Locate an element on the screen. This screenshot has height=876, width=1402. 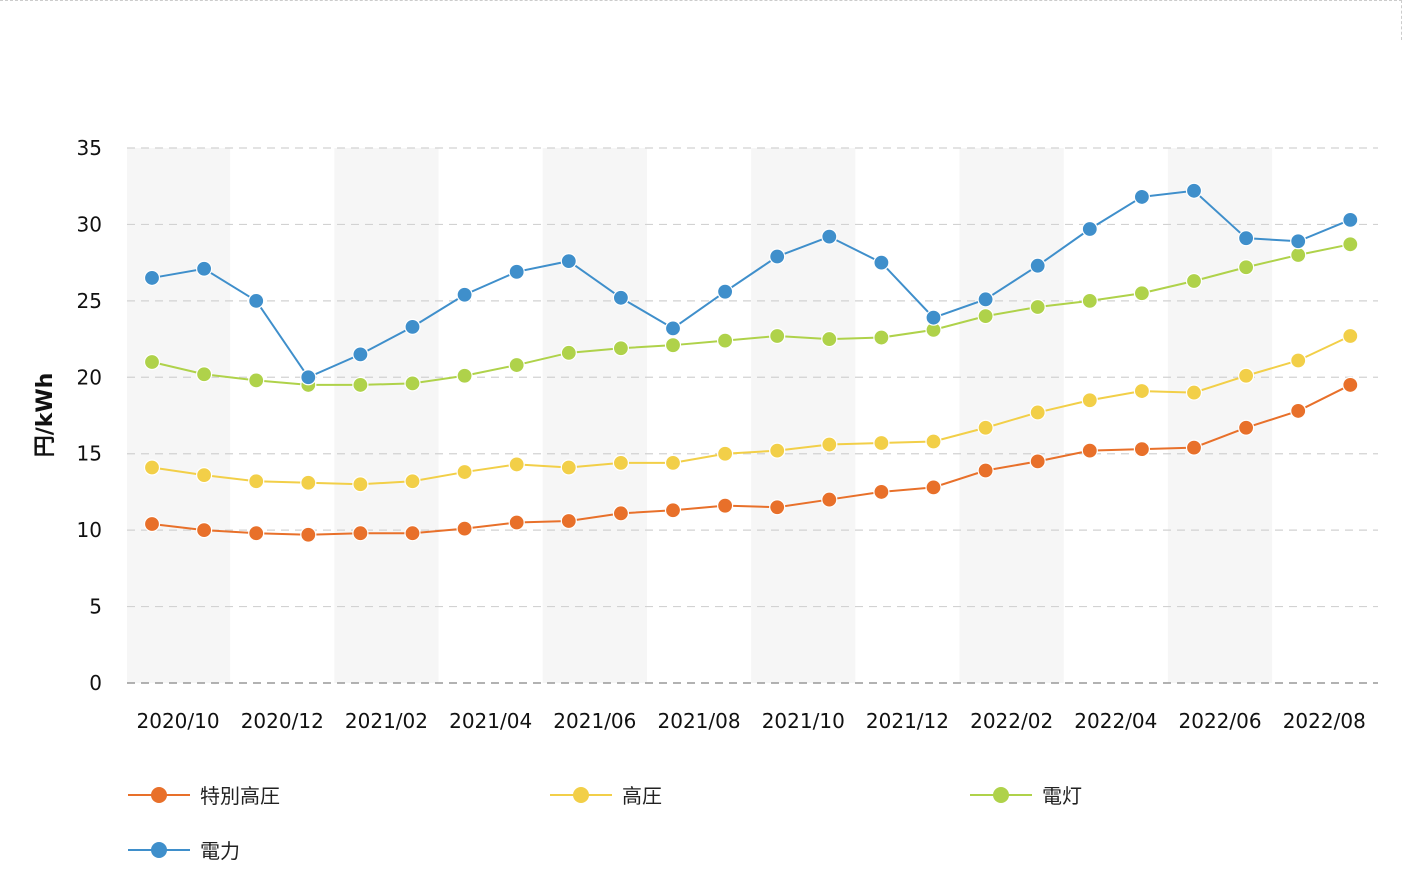
legend-item: 特別高圧 is located at coordinates (204, 796).